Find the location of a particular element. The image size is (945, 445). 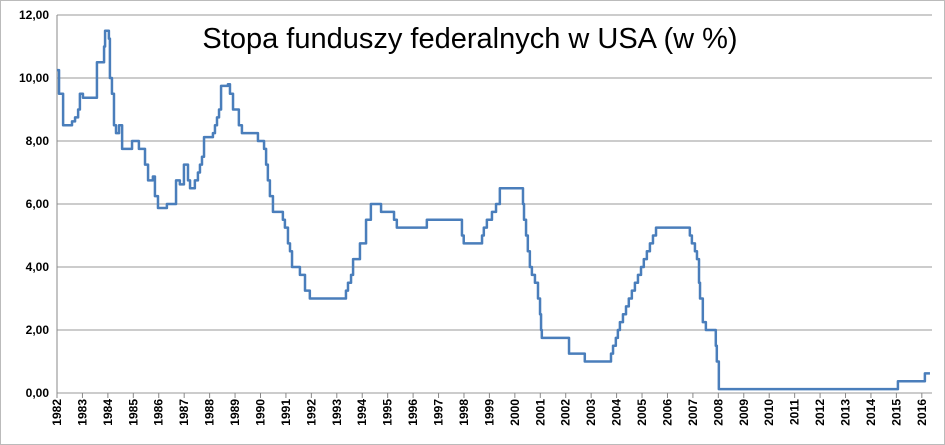

chart-title: Stopa funduszy federalnych w USA (w %) is located at coordinates (469, 39).